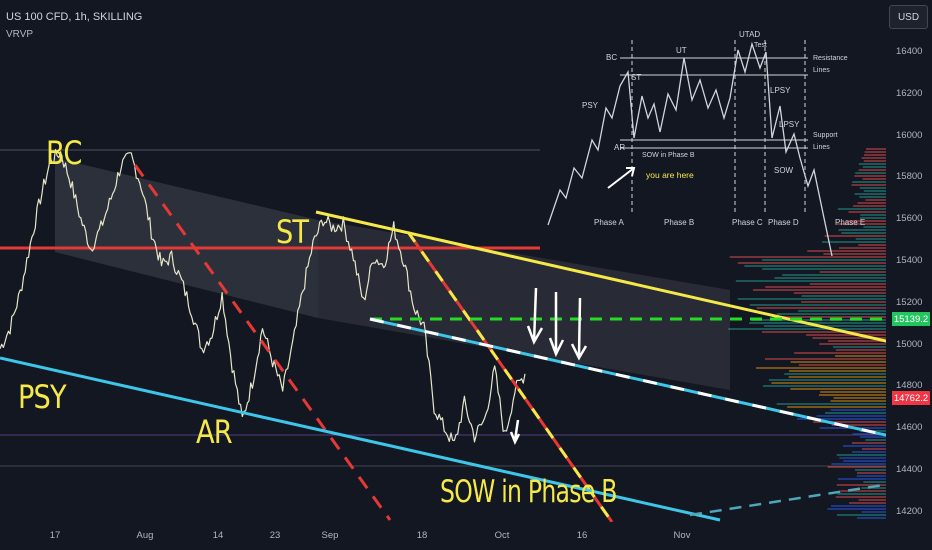 This screenshot has height=550, width=932. Describe the element at coordinates (590, 105) in the screenshot. I see `schematic-label-psy: PSY` at that location.